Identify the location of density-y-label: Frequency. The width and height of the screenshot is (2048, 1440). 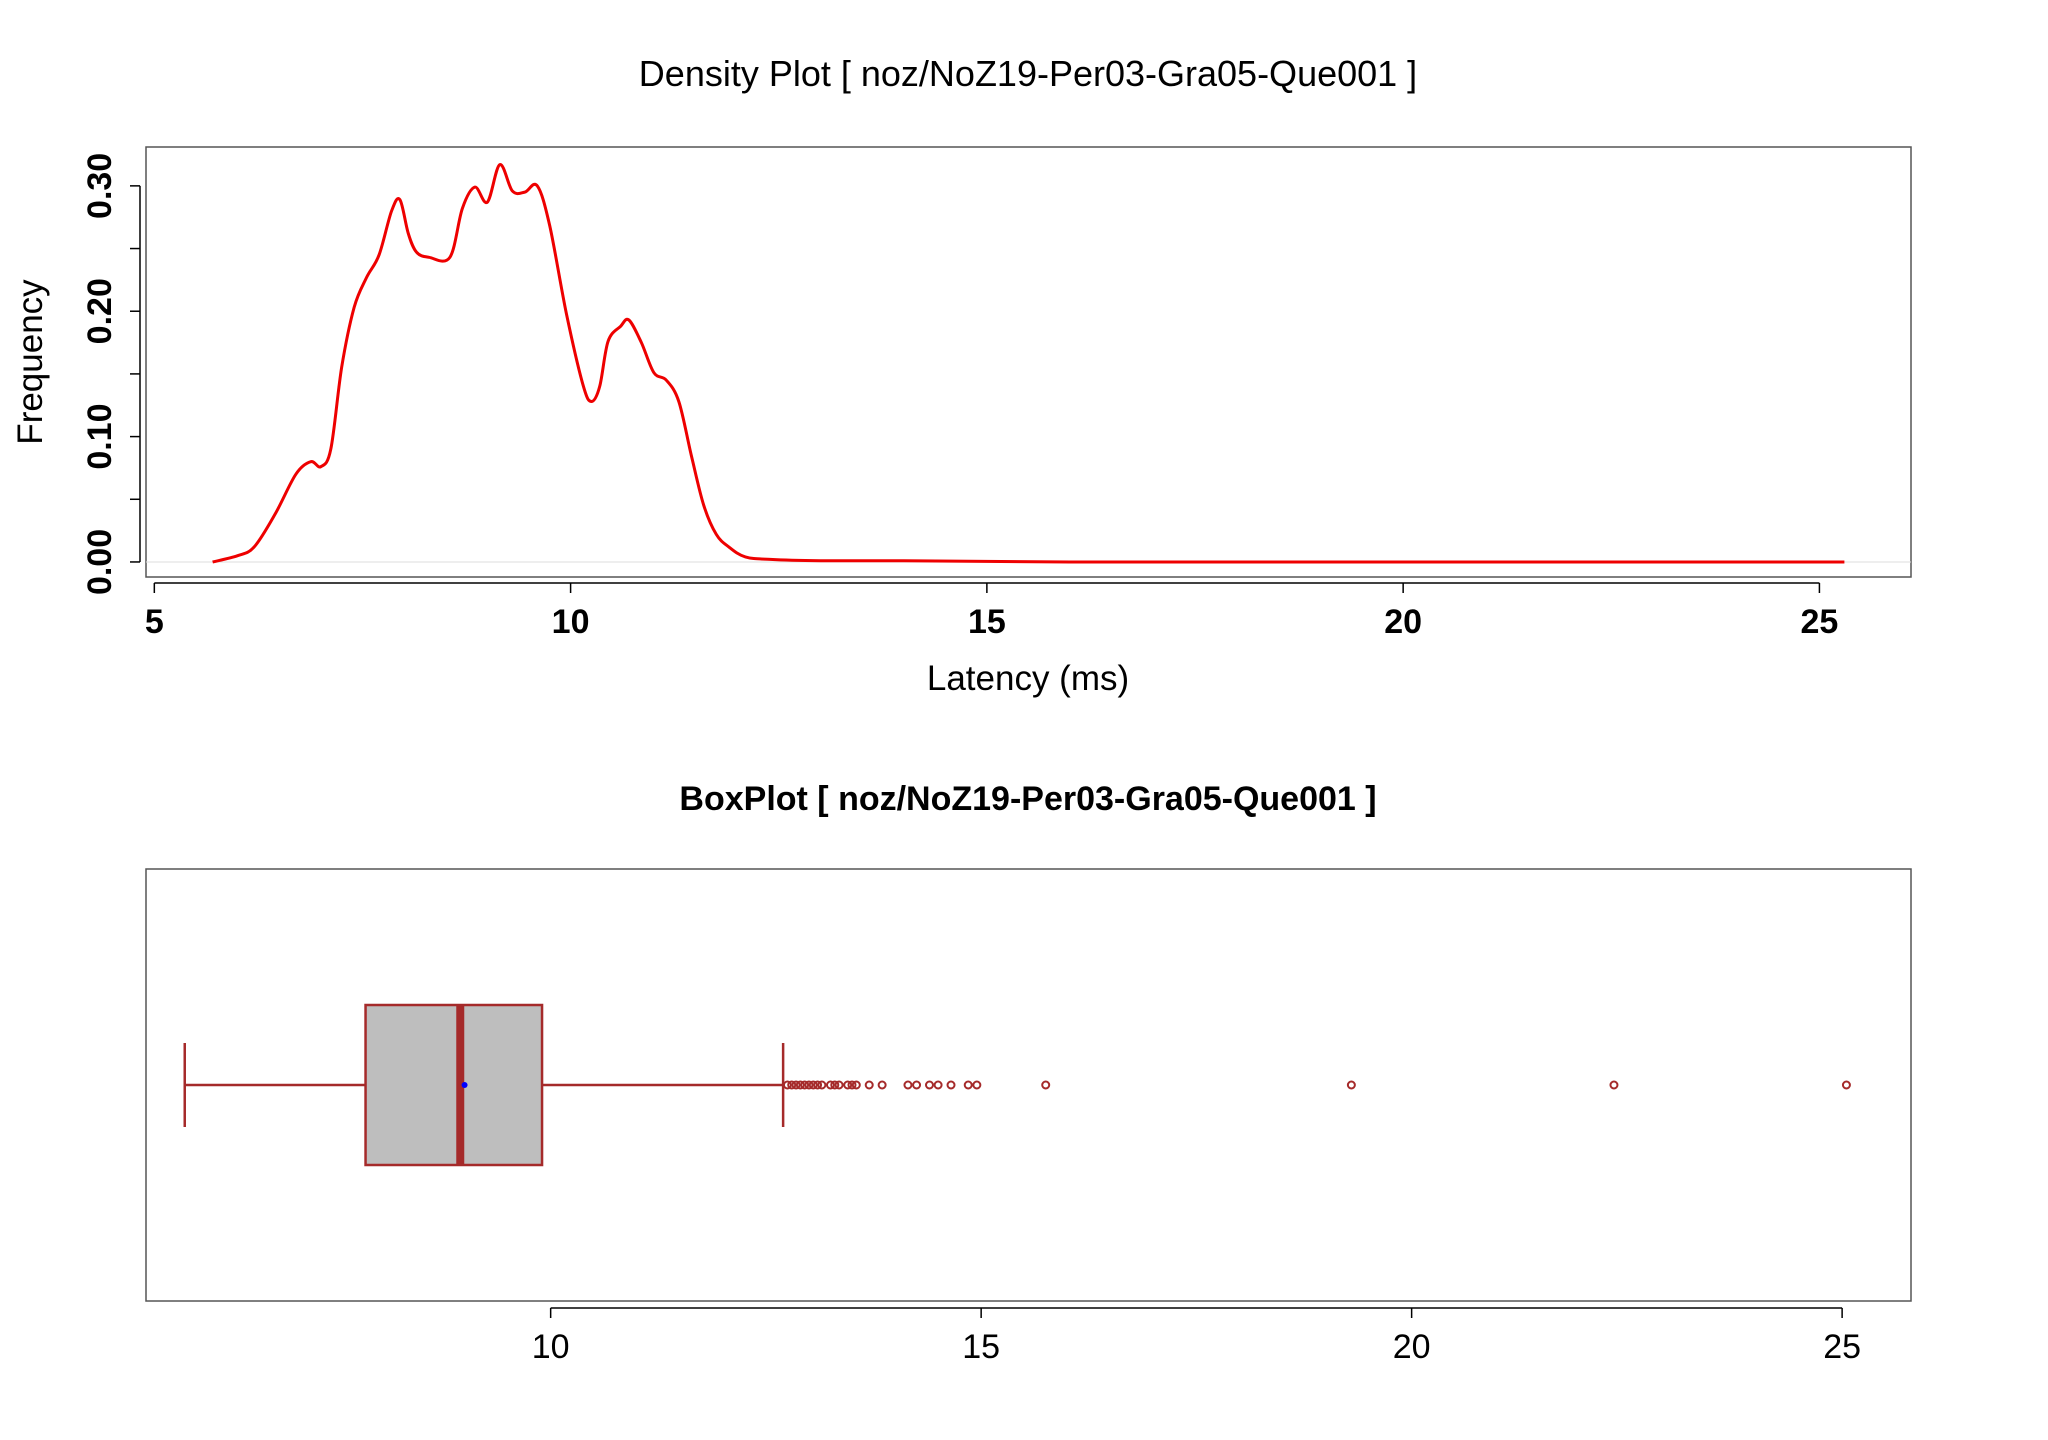
(30, 362).